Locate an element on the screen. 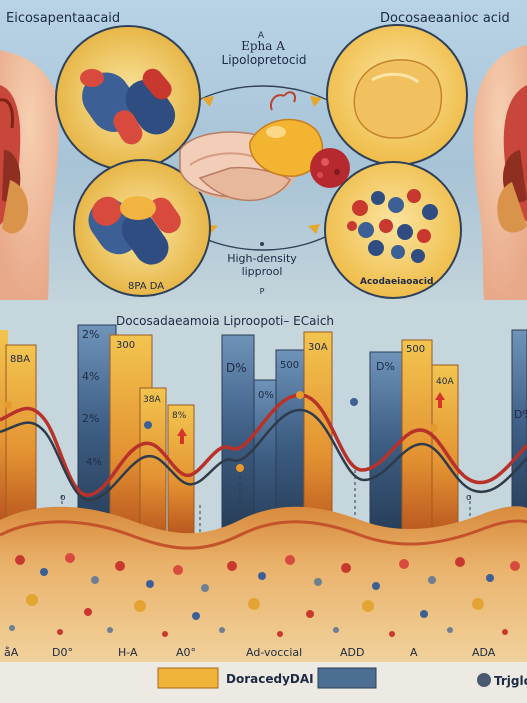 The height and width of the screenshot is (703, 527). right-circle-label: Acodaeiaoacid is located at coordinates (396, 282).